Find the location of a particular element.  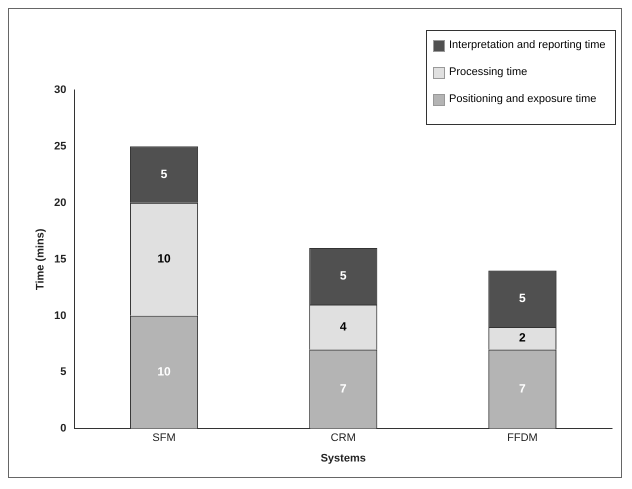

y-tick-label: 15 is located at coordinates (60, 259).